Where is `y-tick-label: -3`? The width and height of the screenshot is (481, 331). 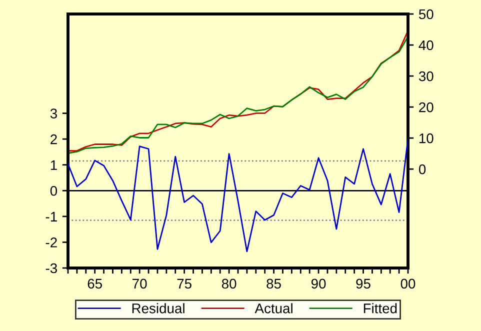
y-tick-label: -3 is located at coordinates (51, 268).